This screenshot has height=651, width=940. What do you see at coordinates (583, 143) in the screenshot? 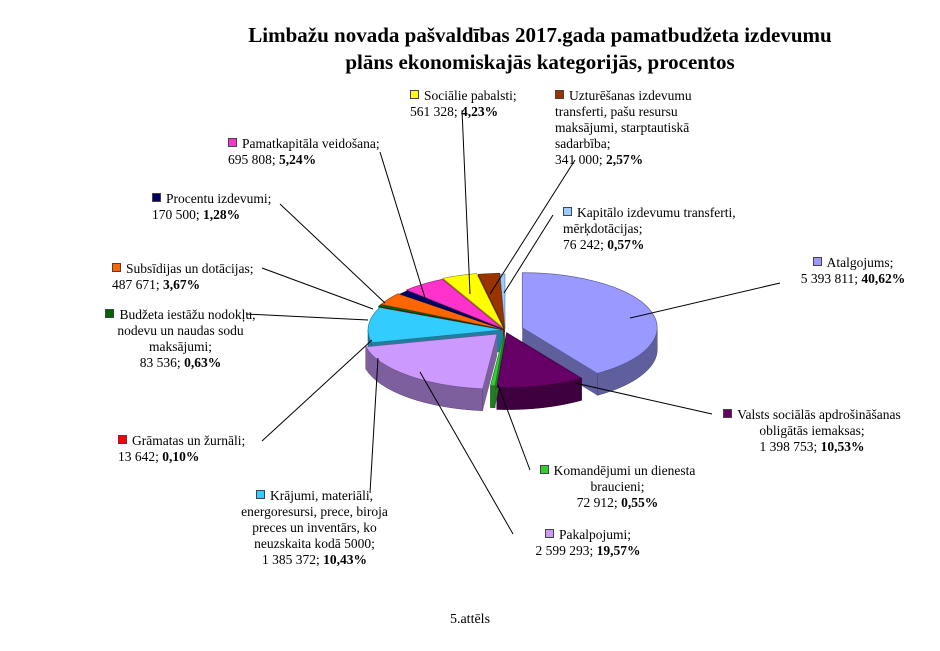
I see `label-name-11-3: sadarbība;` at bounding box center [583, 143].